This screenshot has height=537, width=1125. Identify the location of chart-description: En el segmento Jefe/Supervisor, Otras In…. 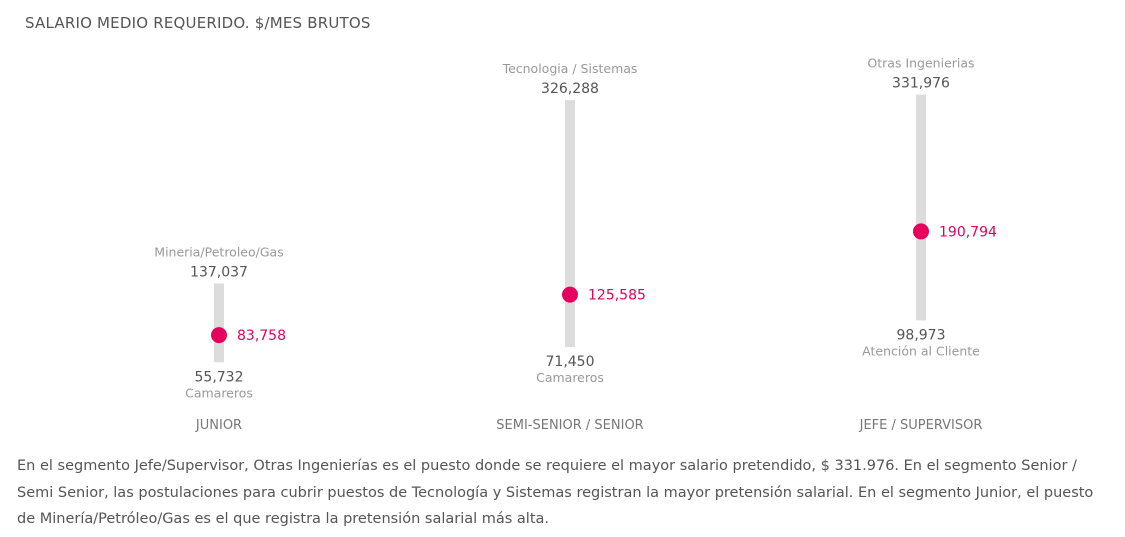
(555, 492).